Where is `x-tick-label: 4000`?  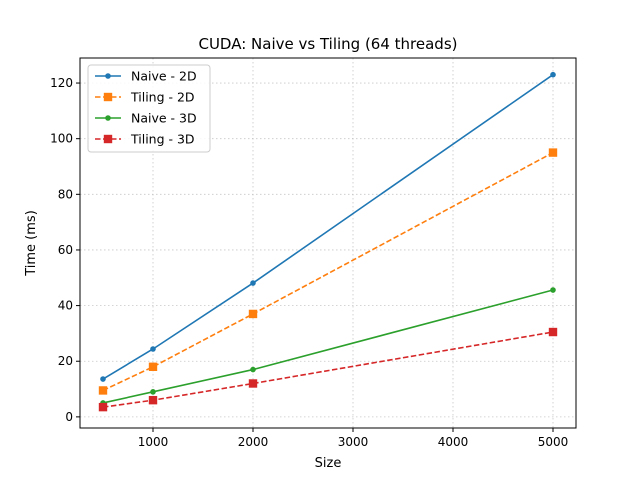
x-tick-label: 4000 is located at coordinates (453, 442).